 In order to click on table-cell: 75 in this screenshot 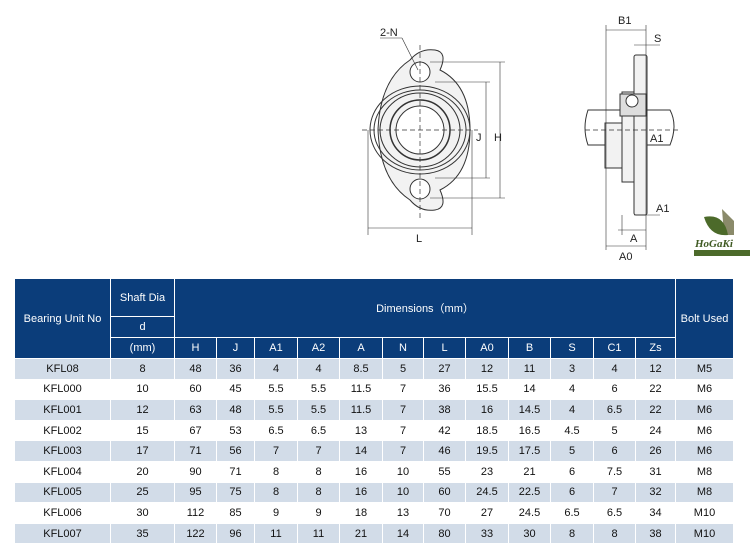, I will do `click(235, 492)`.